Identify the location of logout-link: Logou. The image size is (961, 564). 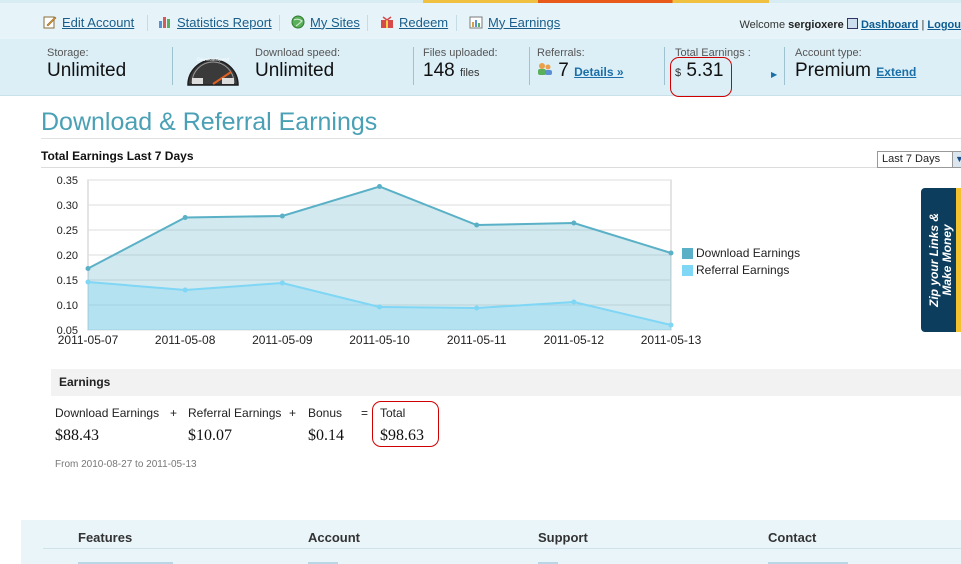
(944, 25).